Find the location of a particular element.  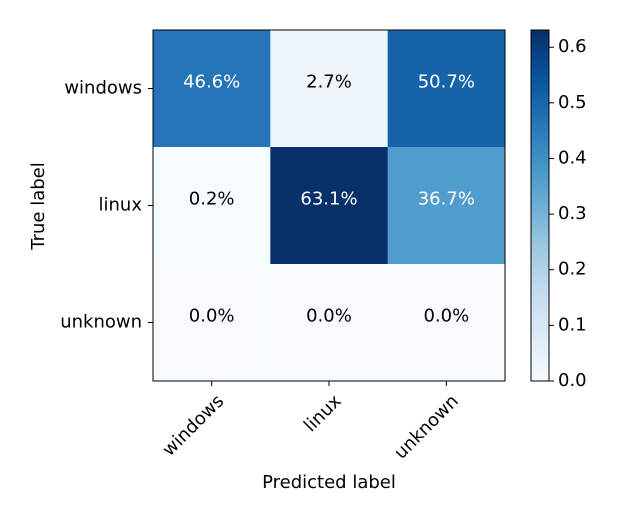

colorbar-tick-label: 0.0 is located at coordinates (572, 380).